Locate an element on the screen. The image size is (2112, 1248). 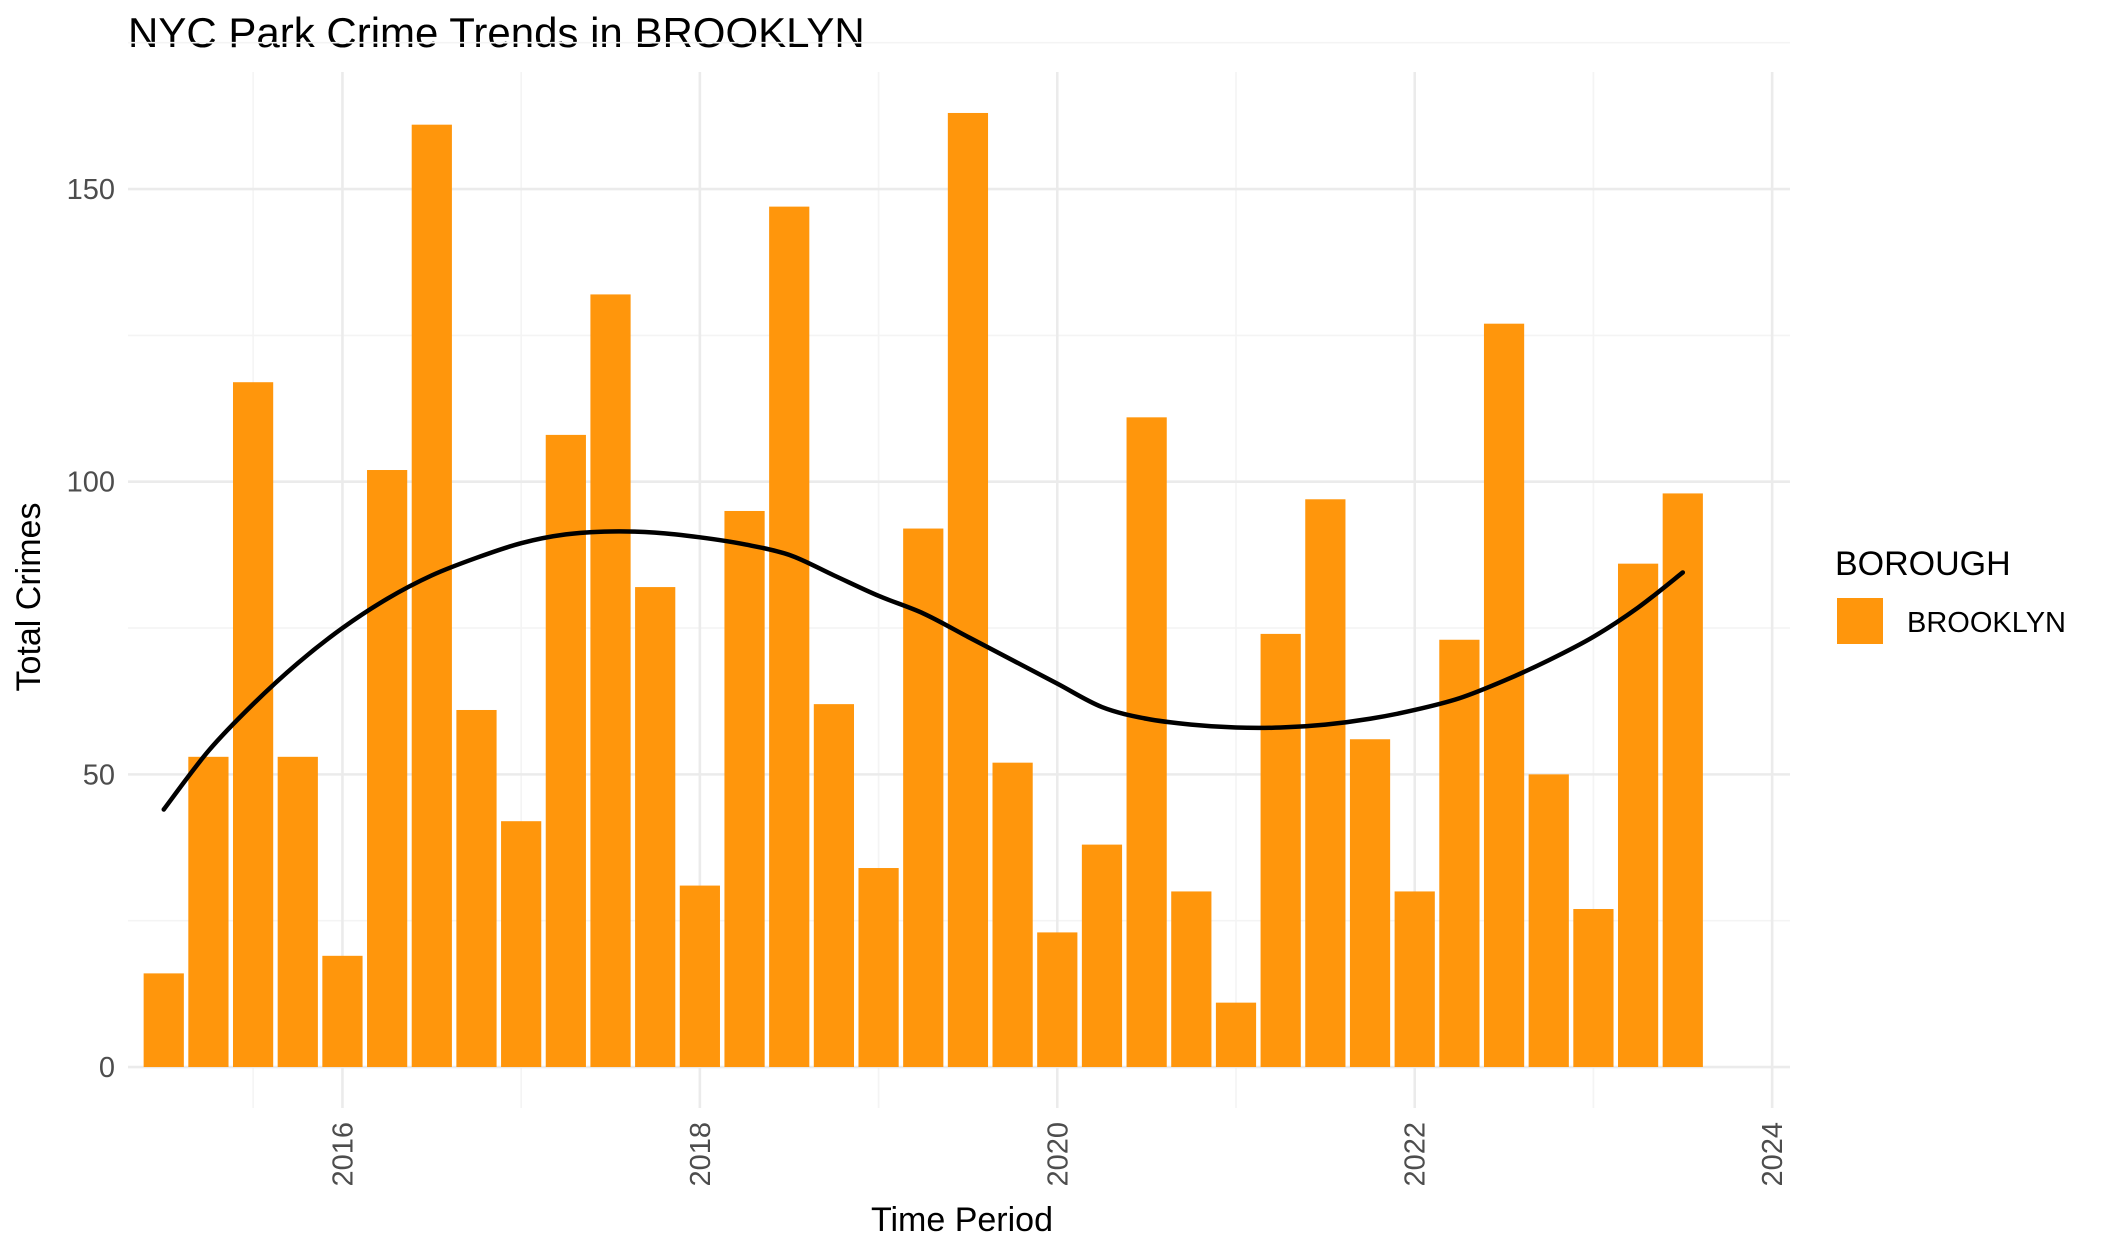
bar-2019-q4 is located at coordinates (1012, 915).